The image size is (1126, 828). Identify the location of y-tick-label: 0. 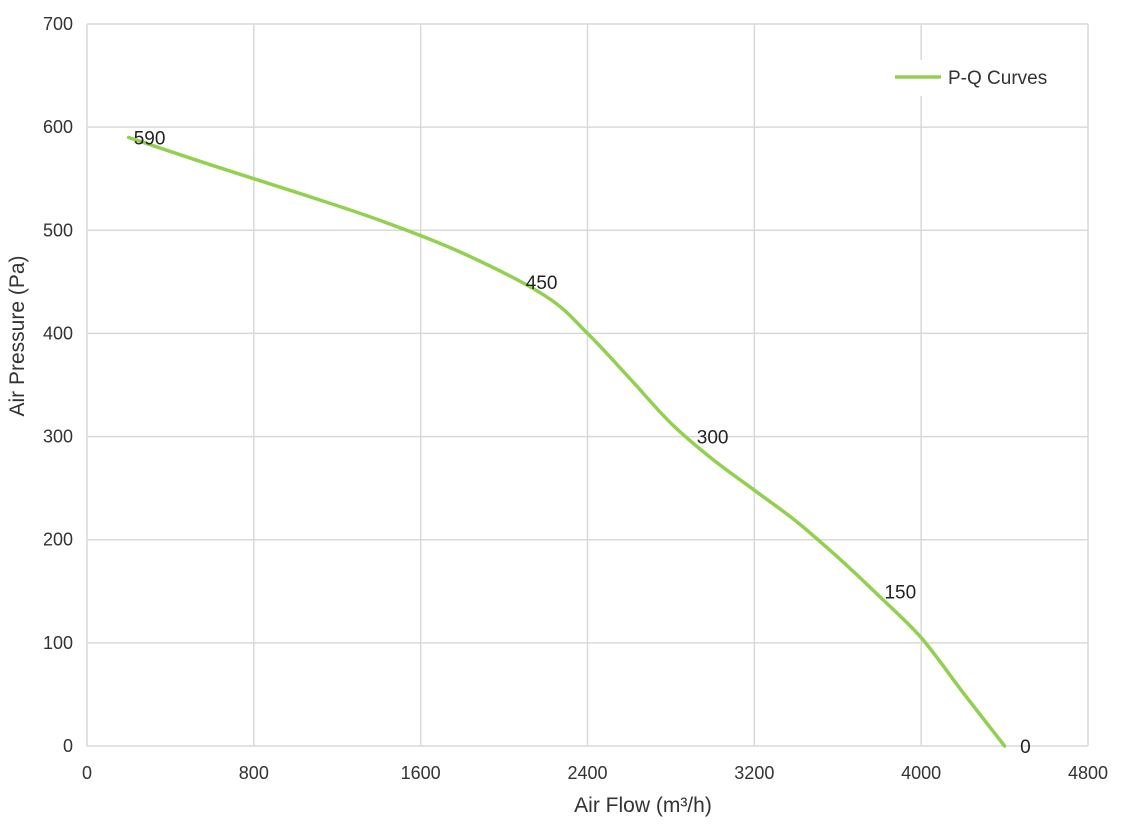
(68, 746).